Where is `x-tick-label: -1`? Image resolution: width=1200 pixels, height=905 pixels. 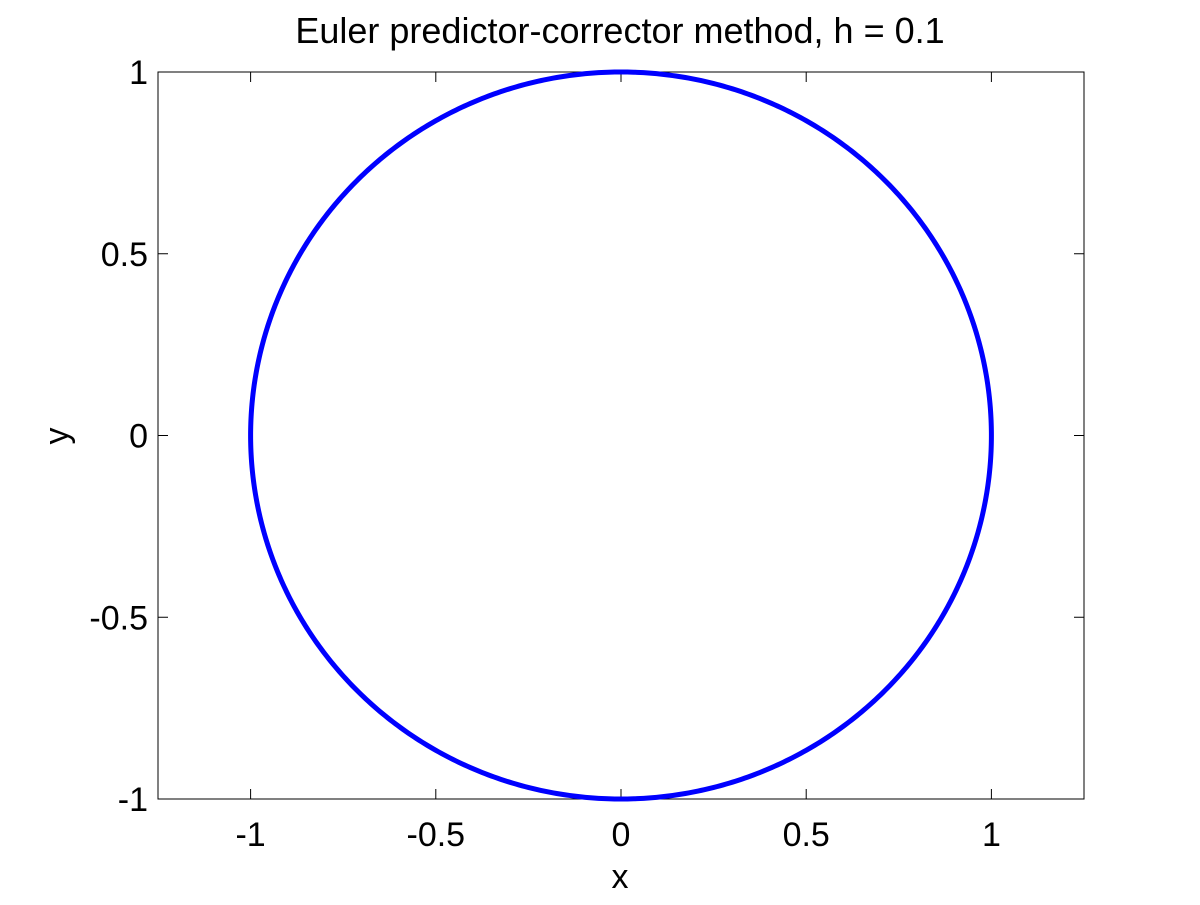
x-tick-label: -1 is located at coordinates (250, 835).